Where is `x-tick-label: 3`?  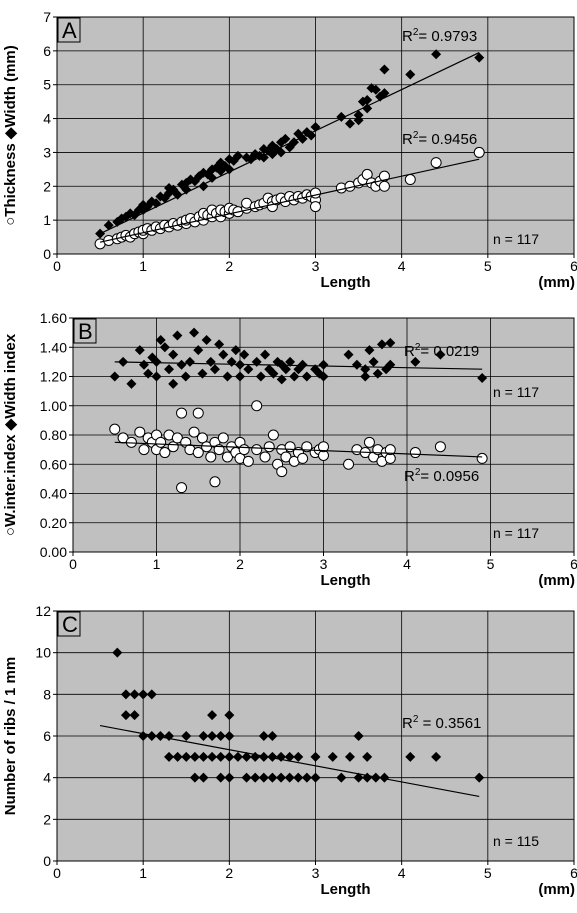
x-tick-label: 3 is located at coordinates (316, 266).